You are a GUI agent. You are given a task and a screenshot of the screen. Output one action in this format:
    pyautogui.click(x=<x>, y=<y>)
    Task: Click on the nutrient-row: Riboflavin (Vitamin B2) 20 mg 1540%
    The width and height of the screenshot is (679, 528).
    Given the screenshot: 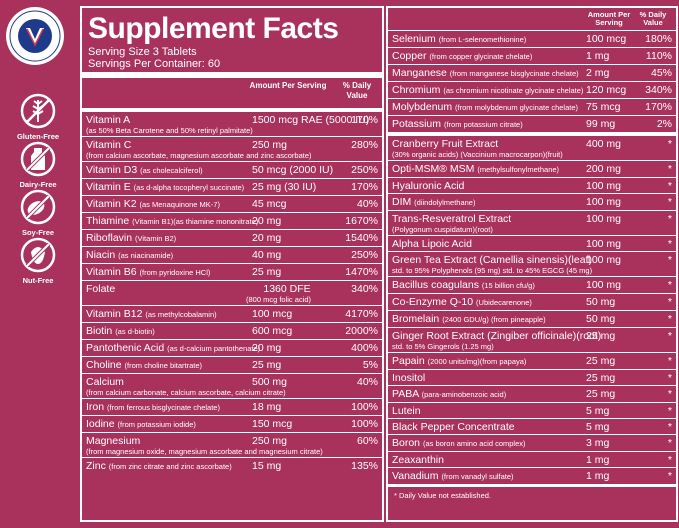 What is the action you would take?
    pyautogui.click(x=232, y=237)
    